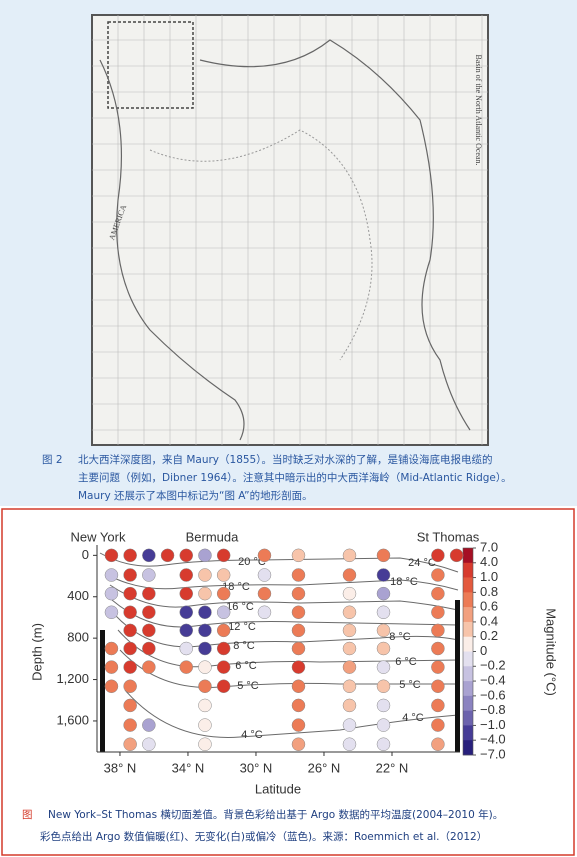 The height and width of the screenshot is (857, 577). I want to click on contour-label: 24 °C, so click(422, 563).